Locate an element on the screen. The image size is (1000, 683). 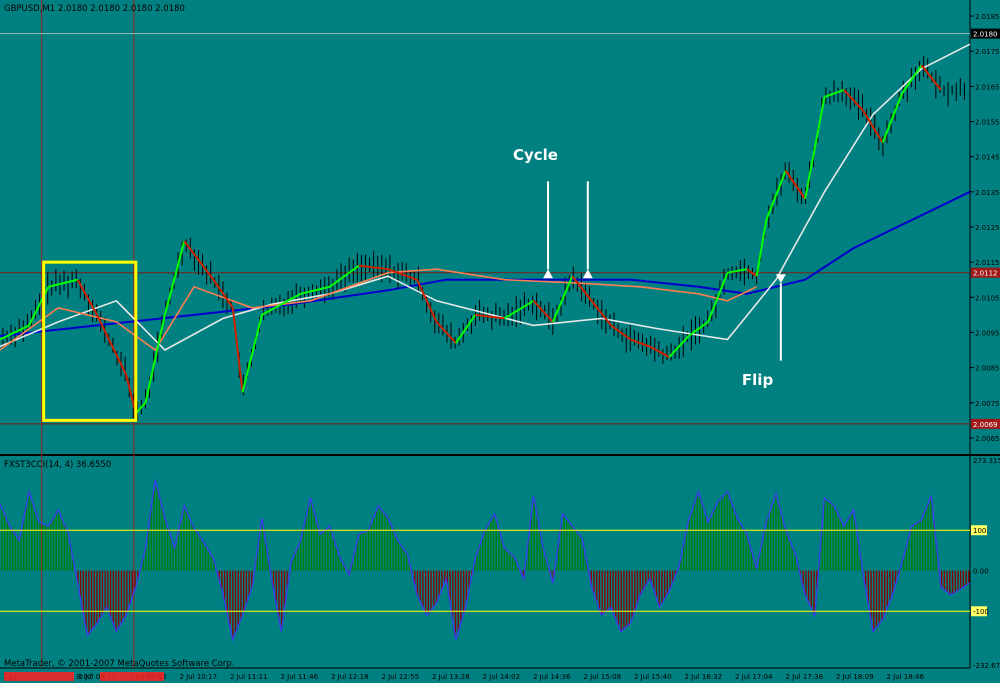
indicator-header: FXST3CCI(14, 4) 36.6550 is located at coordinates (57, 465).